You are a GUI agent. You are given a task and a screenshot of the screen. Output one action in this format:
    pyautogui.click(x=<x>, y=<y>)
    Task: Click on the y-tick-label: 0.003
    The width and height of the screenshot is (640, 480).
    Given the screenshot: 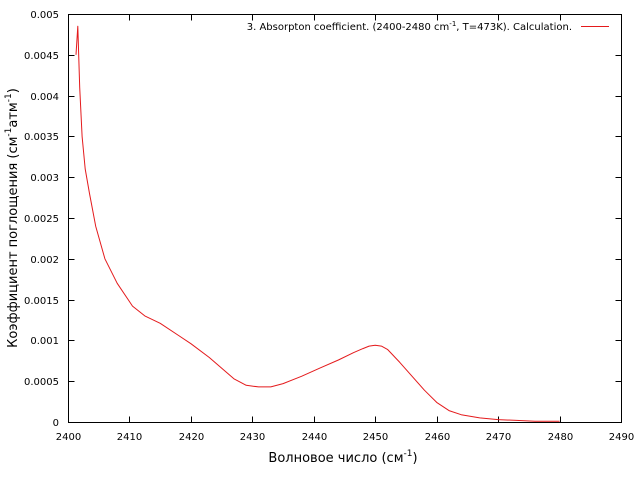 What is the action you would take?
    pyautogui.click(x=44, y=178)
    